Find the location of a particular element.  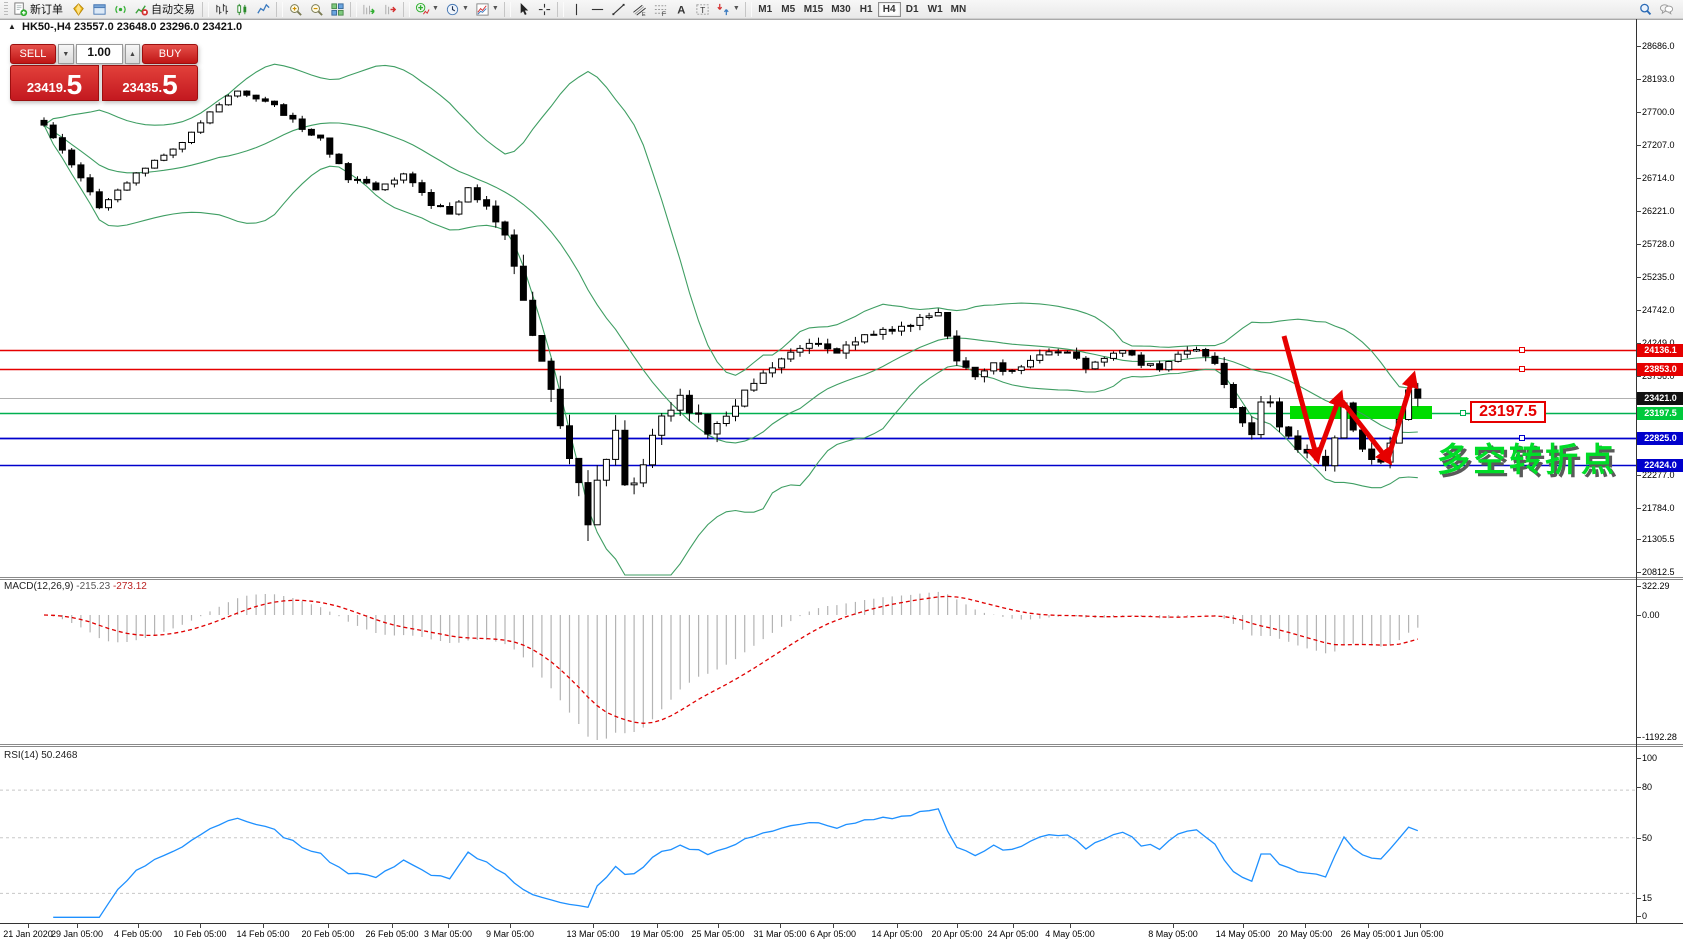

timeframe-m30-button: M30 is located at coordinates (841, 9).